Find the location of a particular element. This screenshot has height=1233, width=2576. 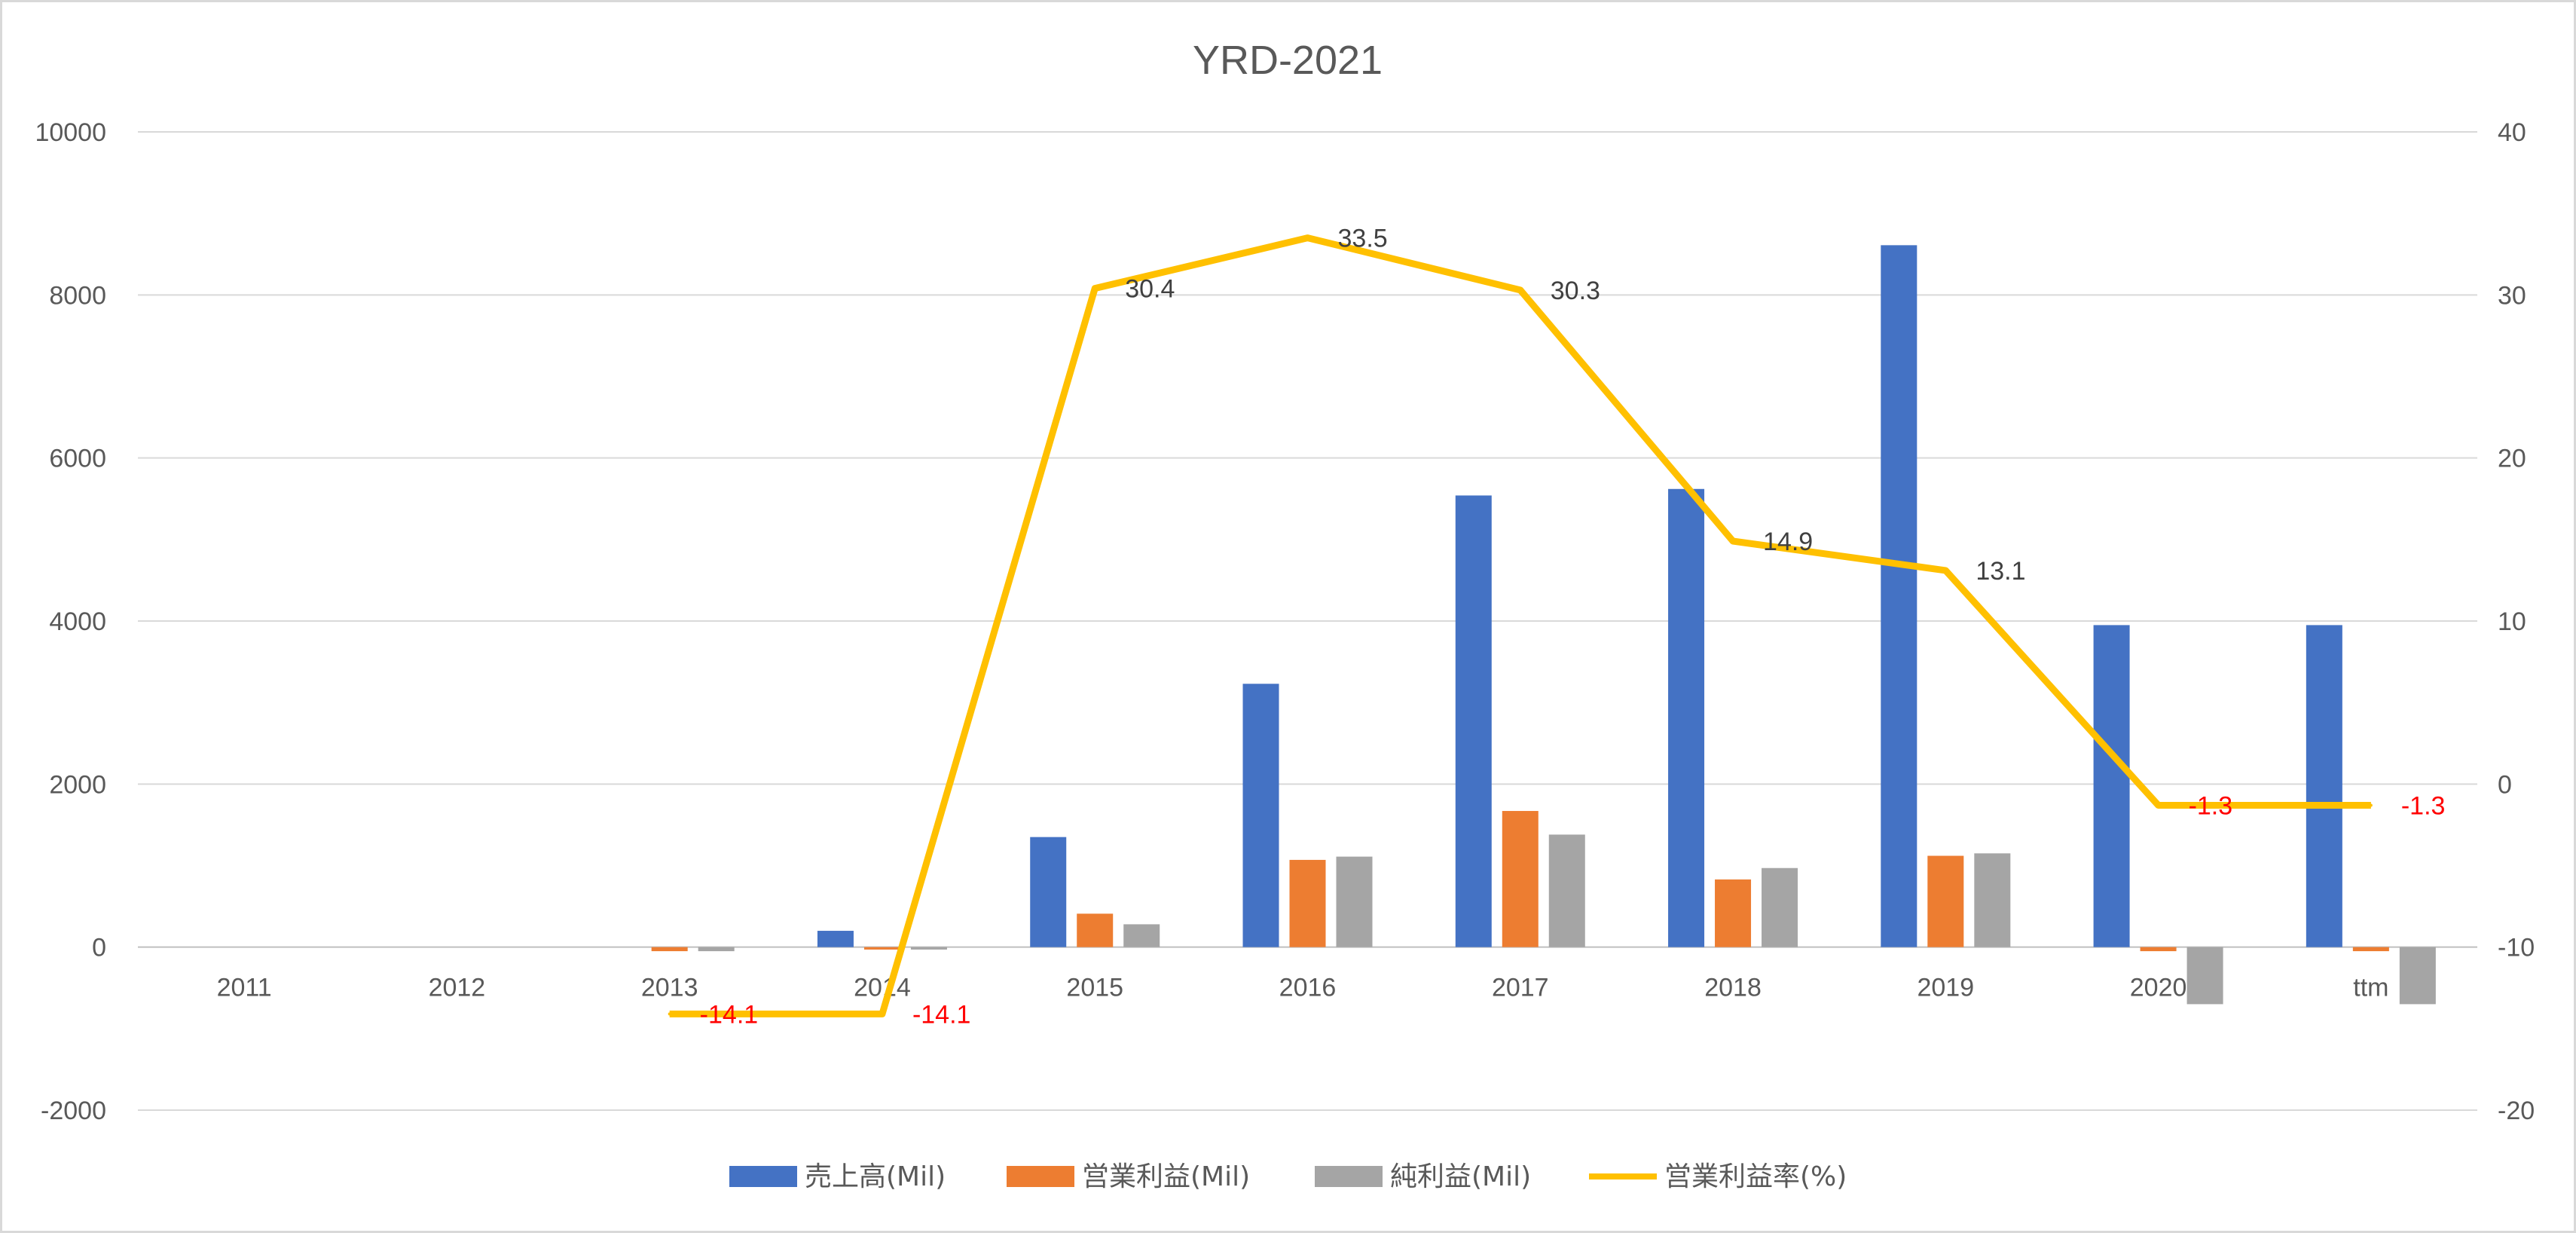

data-label: 30.3 is located at coordinates (1576, 291).